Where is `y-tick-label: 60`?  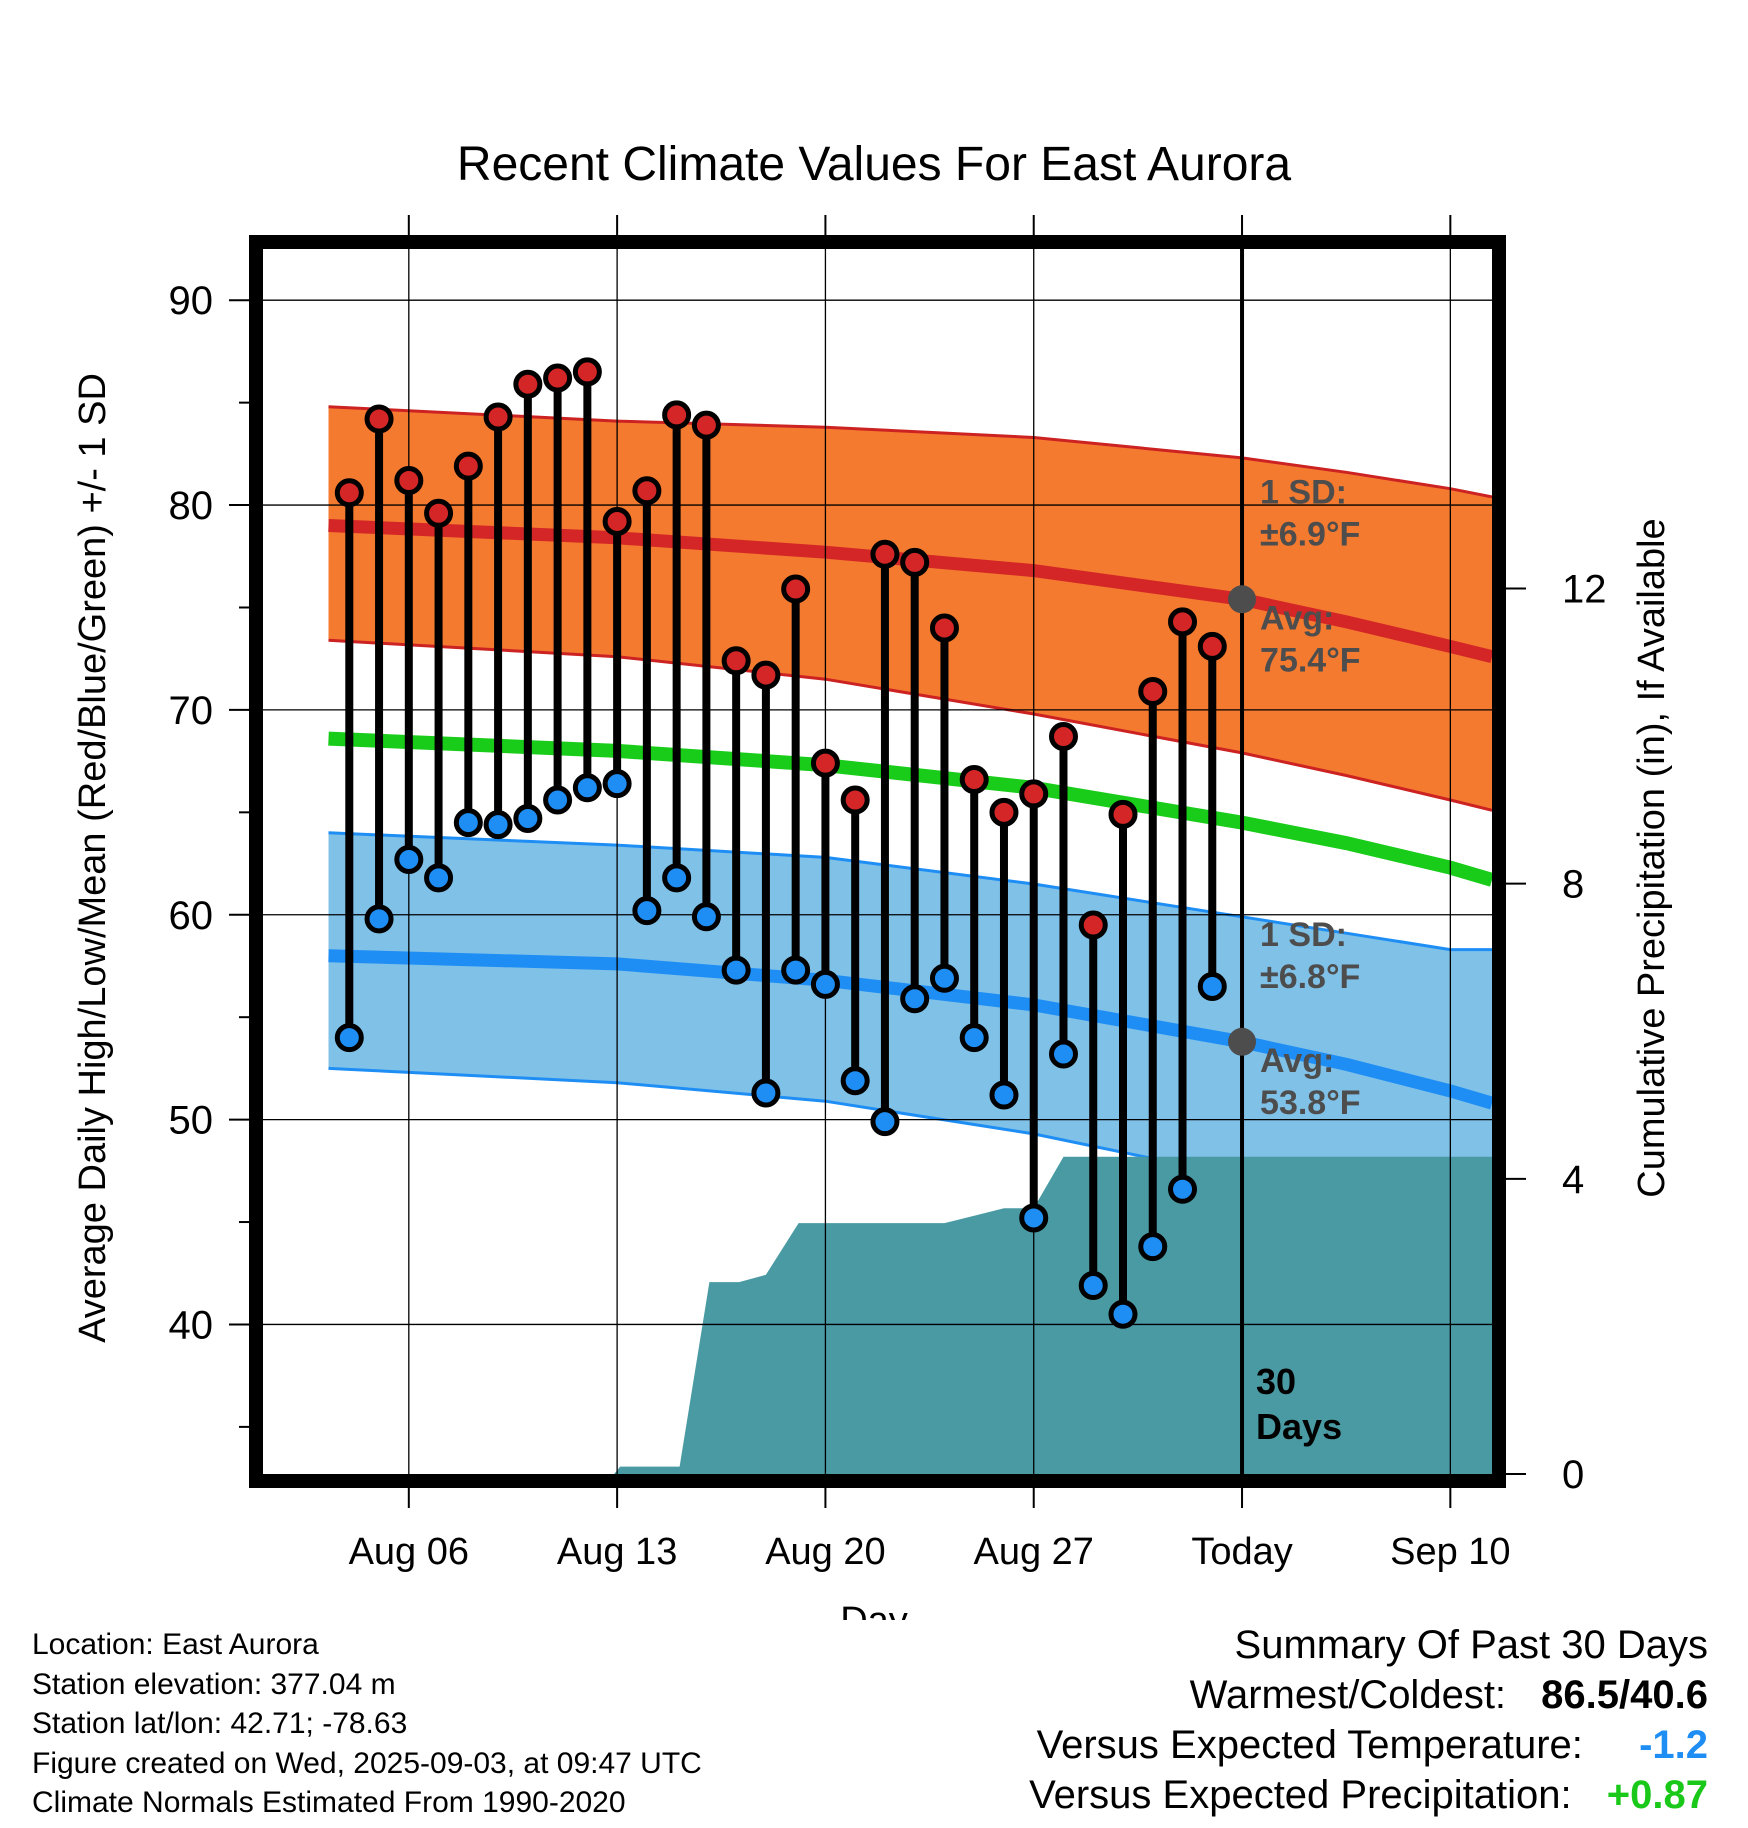
y-tick-label: 60 is located at coordinates (191, 916).